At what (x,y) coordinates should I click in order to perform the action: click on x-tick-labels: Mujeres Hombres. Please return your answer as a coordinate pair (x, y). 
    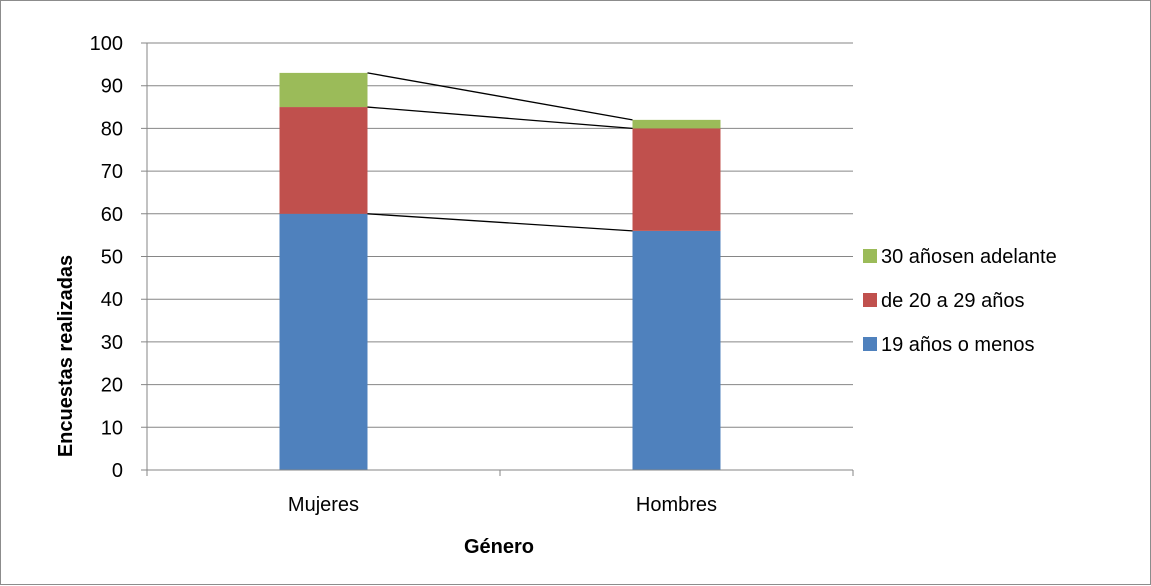
    Looking at the image, I should click on (502, 505).